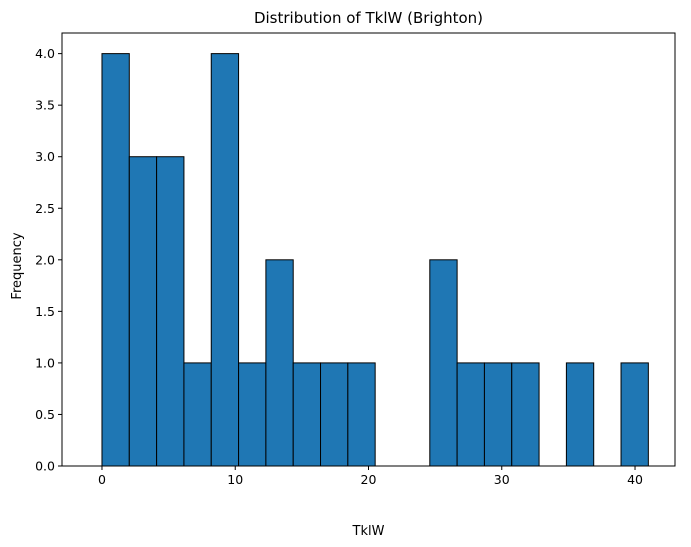  I want to click on y-tick-label: 0.0, so click(45, 466).